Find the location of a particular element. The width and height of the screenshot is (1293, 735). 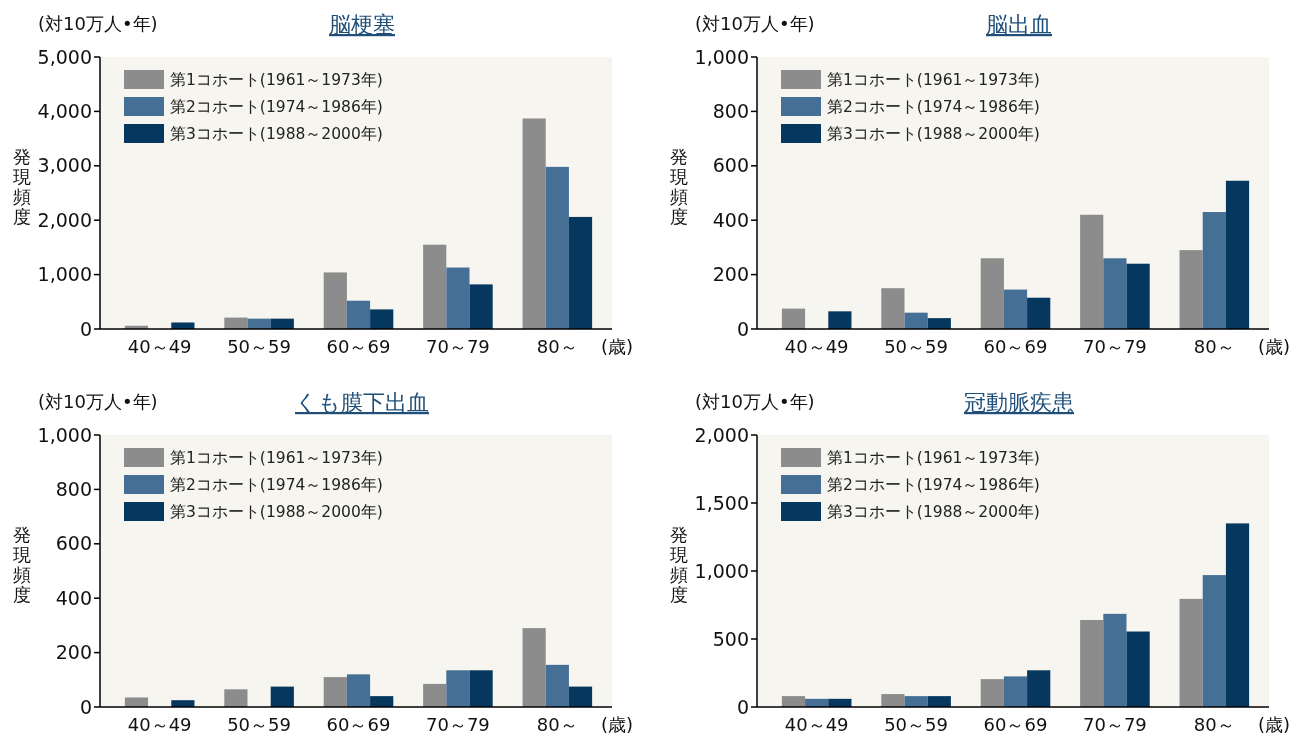

y-tick-label: 4,000 is located at coordinates (64, 111).